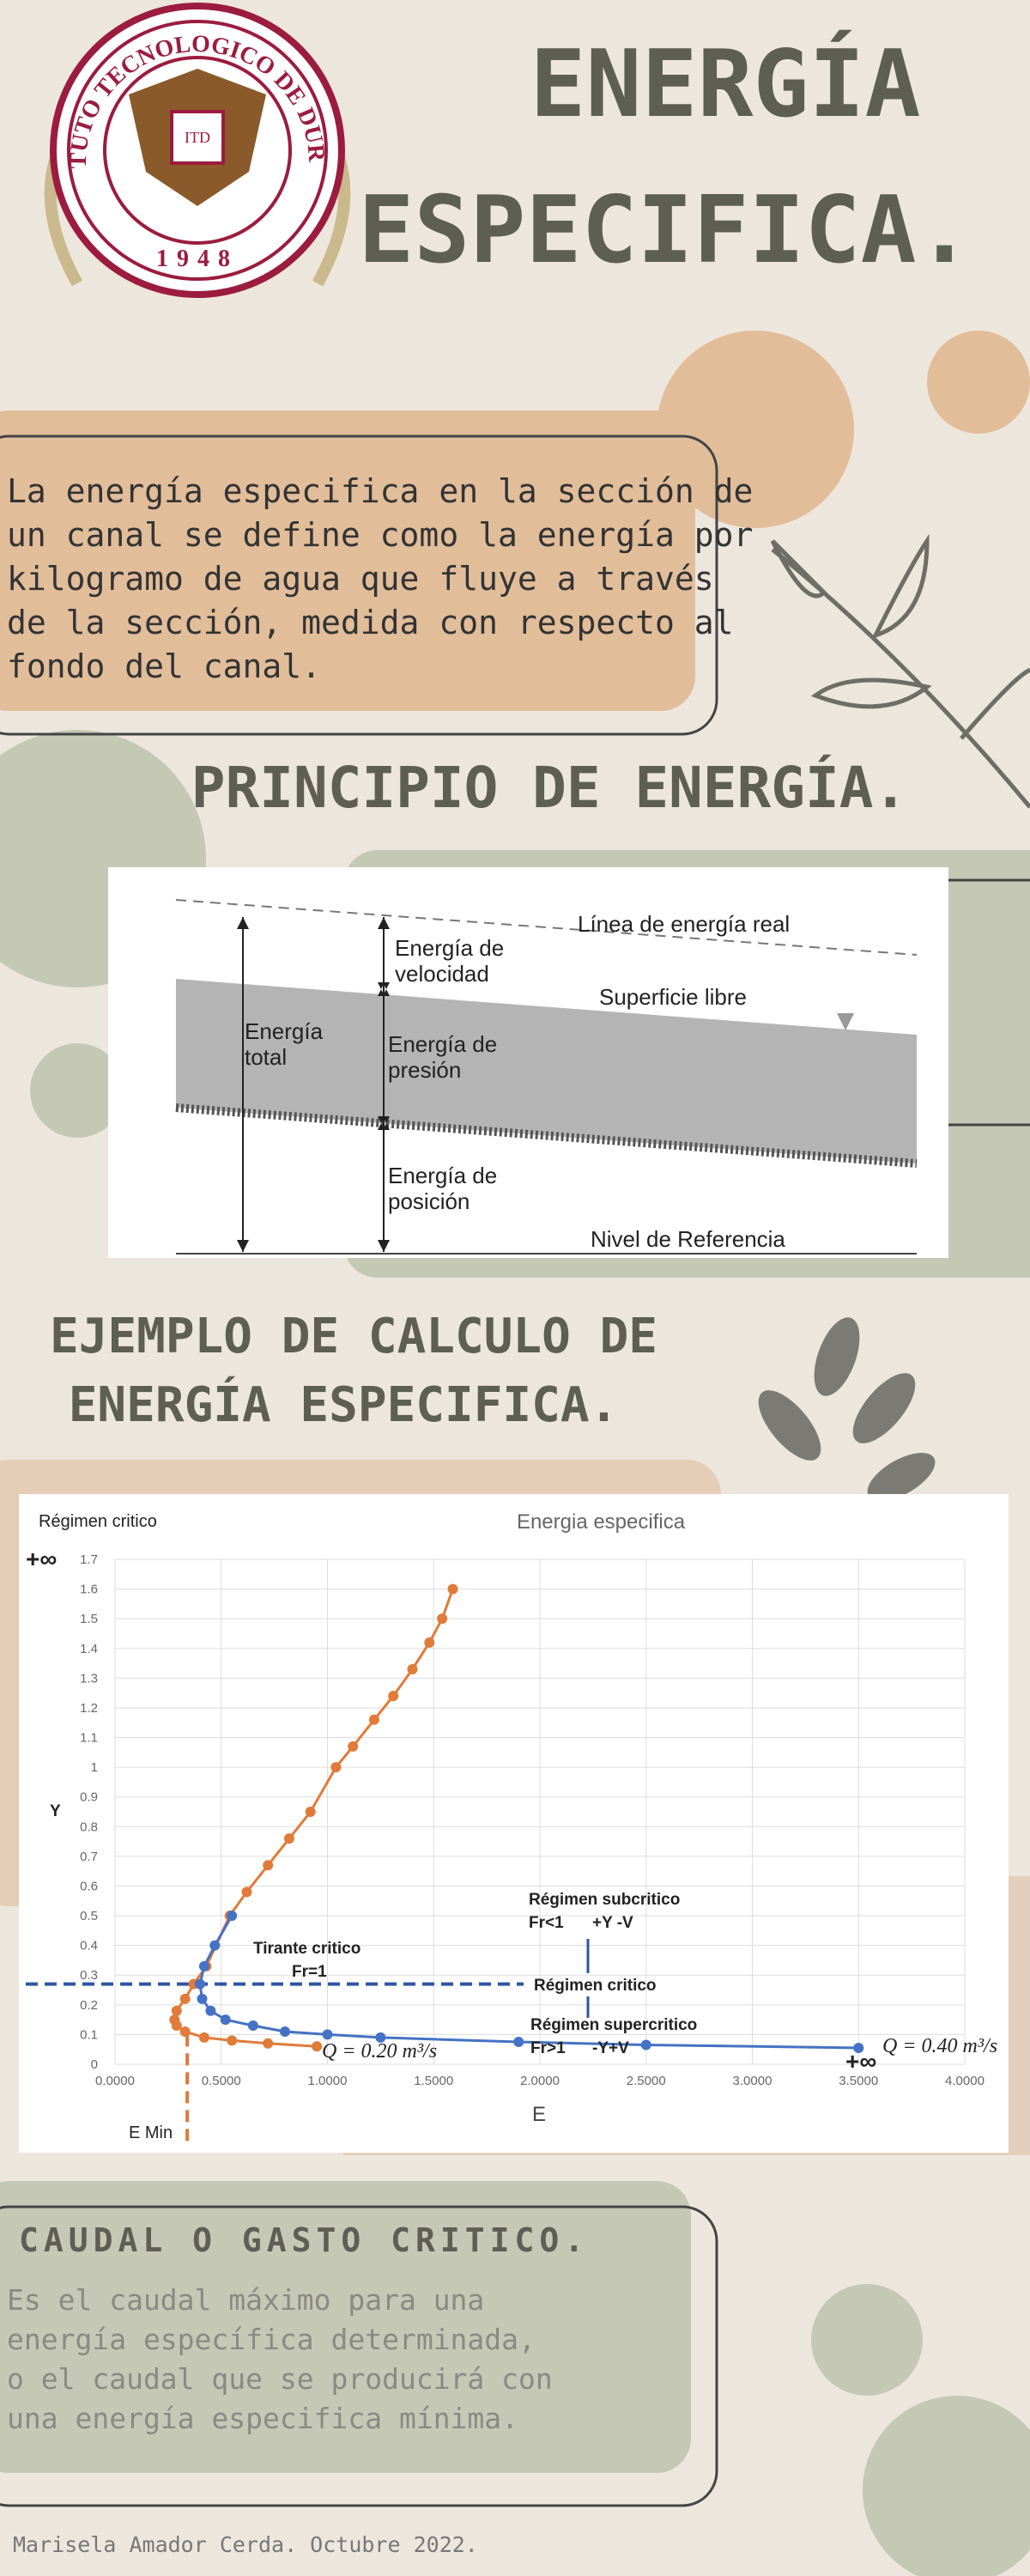 The image size is (1030, 2576). What do you see at coordinates (612, 1923) in the screenshot?
I see `chart-text: +Y -V` at bounding box center [612, 1923].